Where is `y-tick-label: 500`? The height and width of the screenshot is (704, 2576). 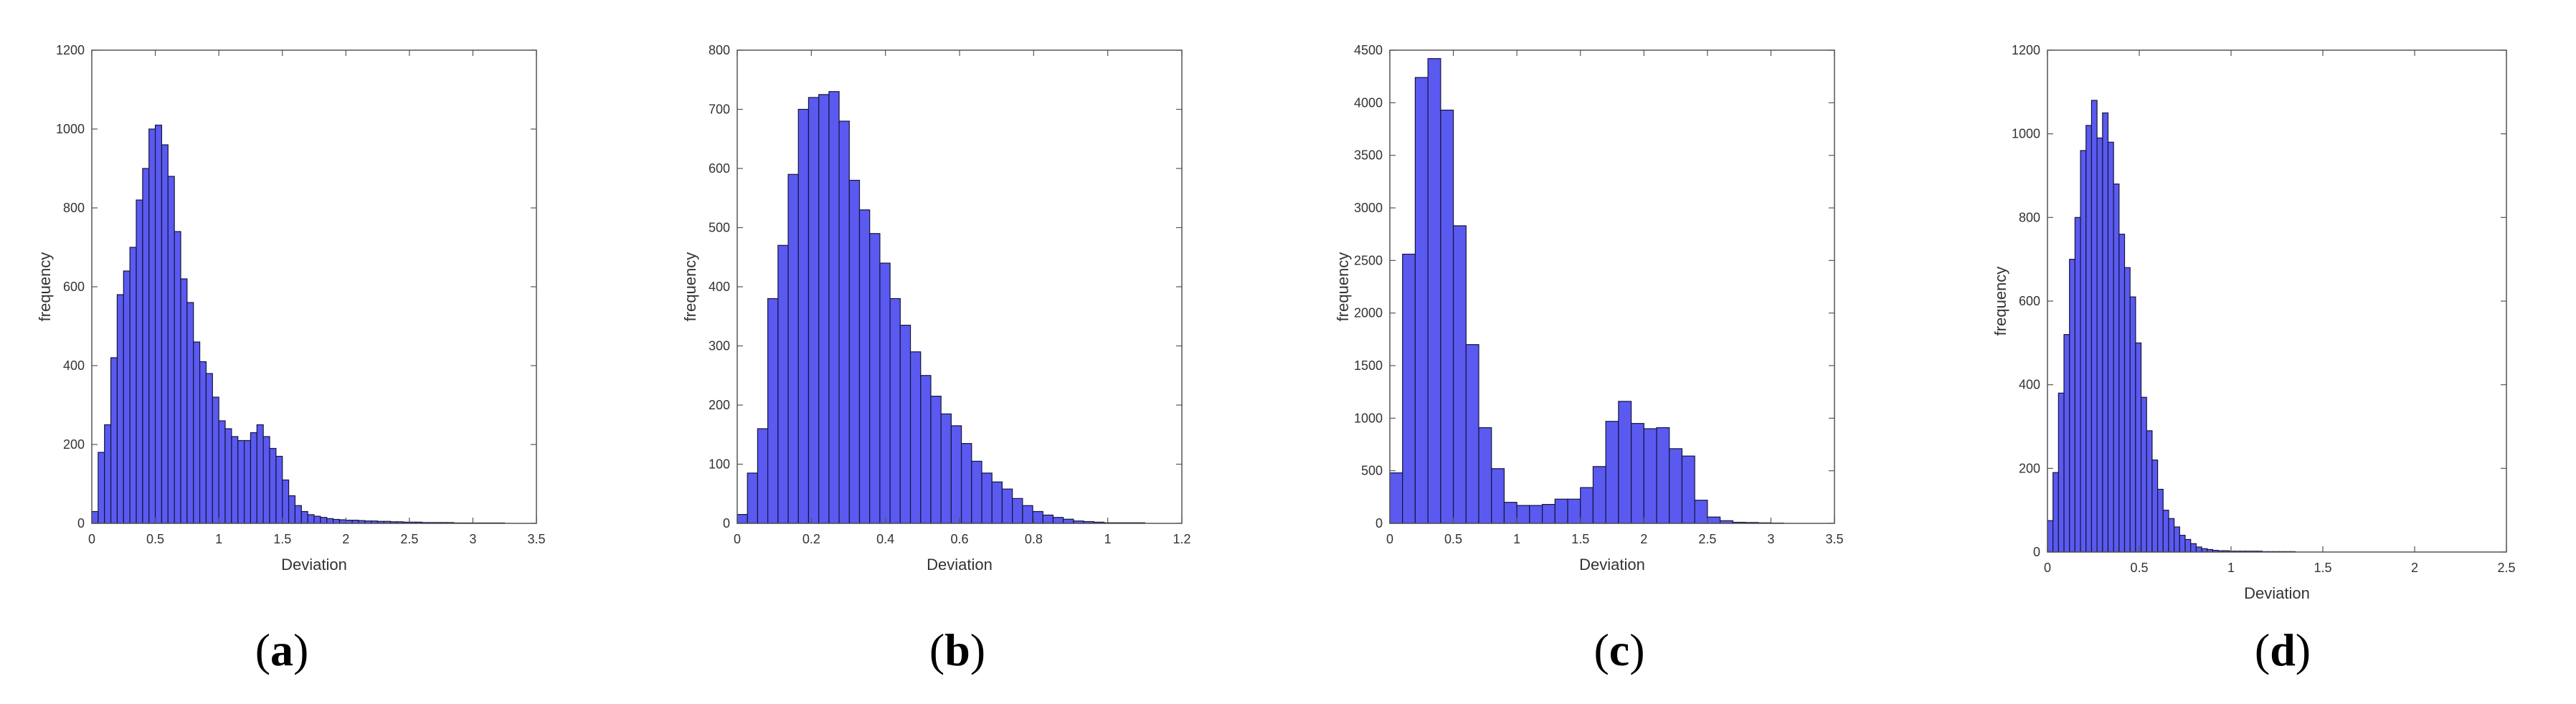
y-tick-label: 500 is located at coordinates (1372, 471).